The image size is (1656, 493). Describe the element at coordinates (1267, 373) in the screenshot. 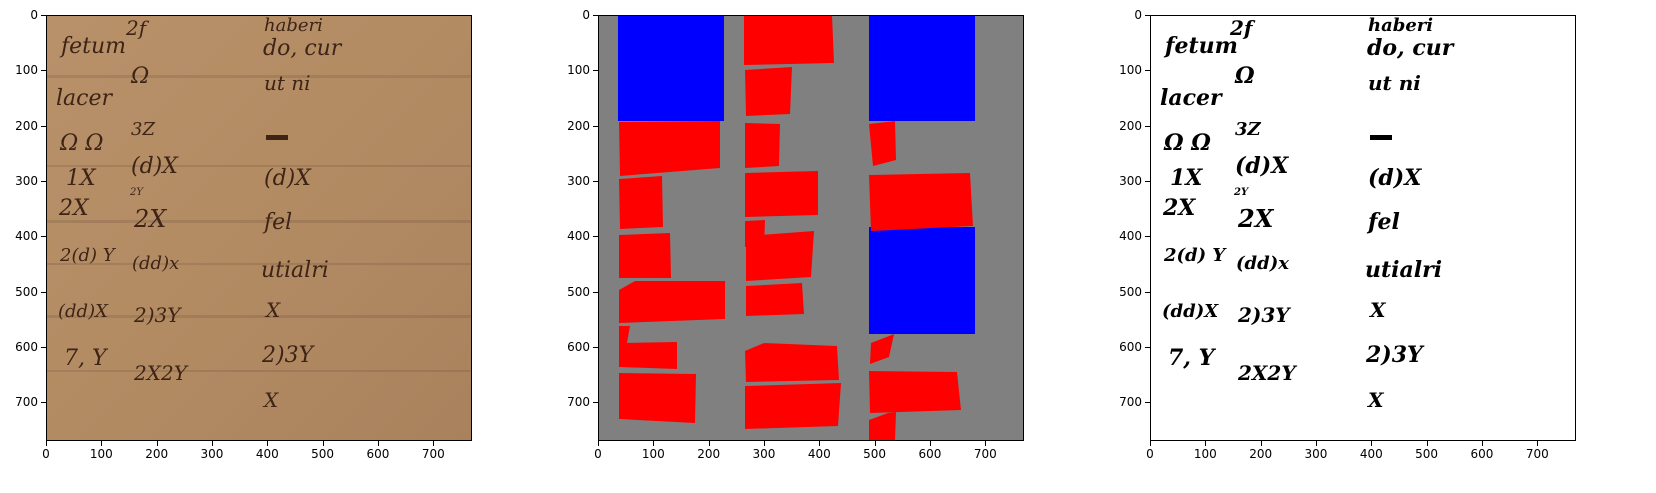

I see `binarized-glyph-column2: 2X2Y` at that location.